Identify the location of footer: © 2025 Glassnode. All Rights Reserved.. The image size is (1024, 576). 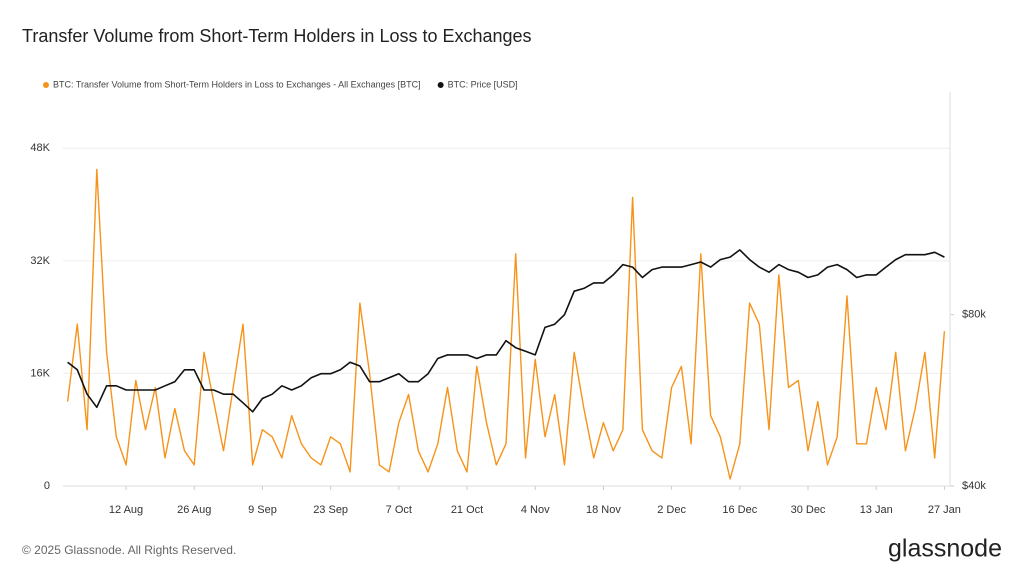
(129, 550).